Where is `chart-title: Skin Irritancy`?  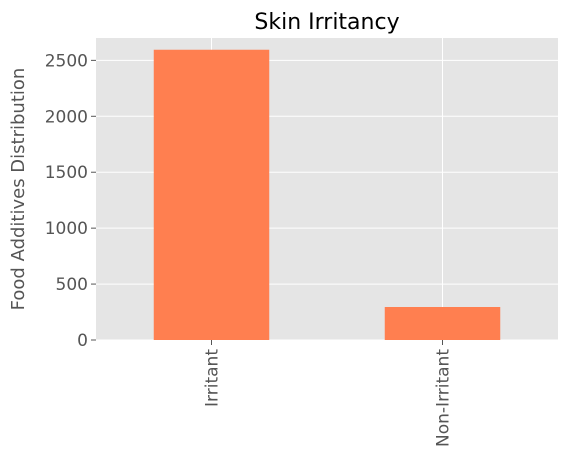 chart-title: Skin Irritancy is located at coordinates (326, 22).